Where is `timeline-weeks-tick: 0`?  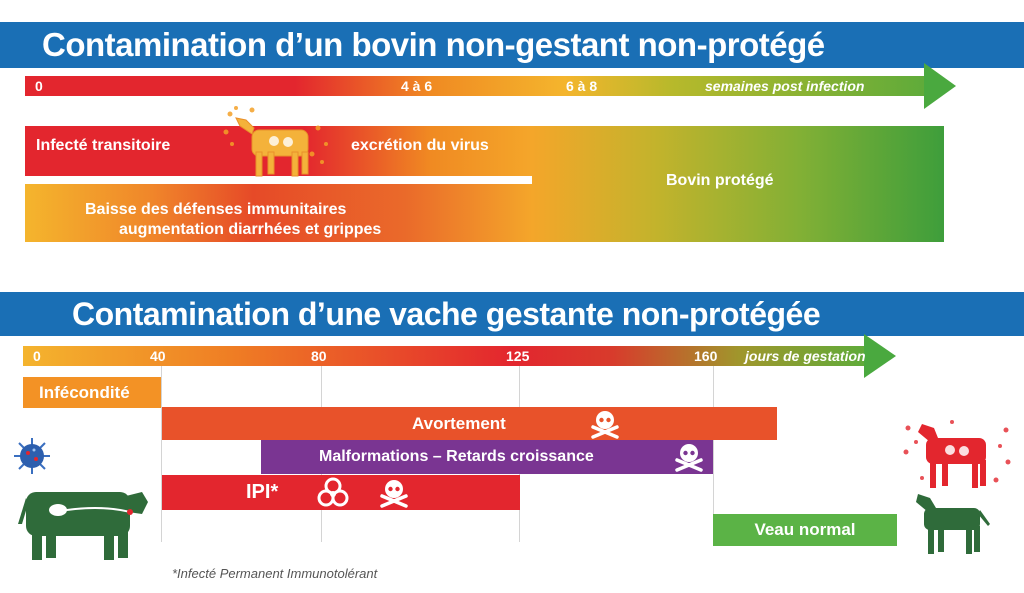 timeline-weeks-tick: 0 is located at coordinates (39, 86).